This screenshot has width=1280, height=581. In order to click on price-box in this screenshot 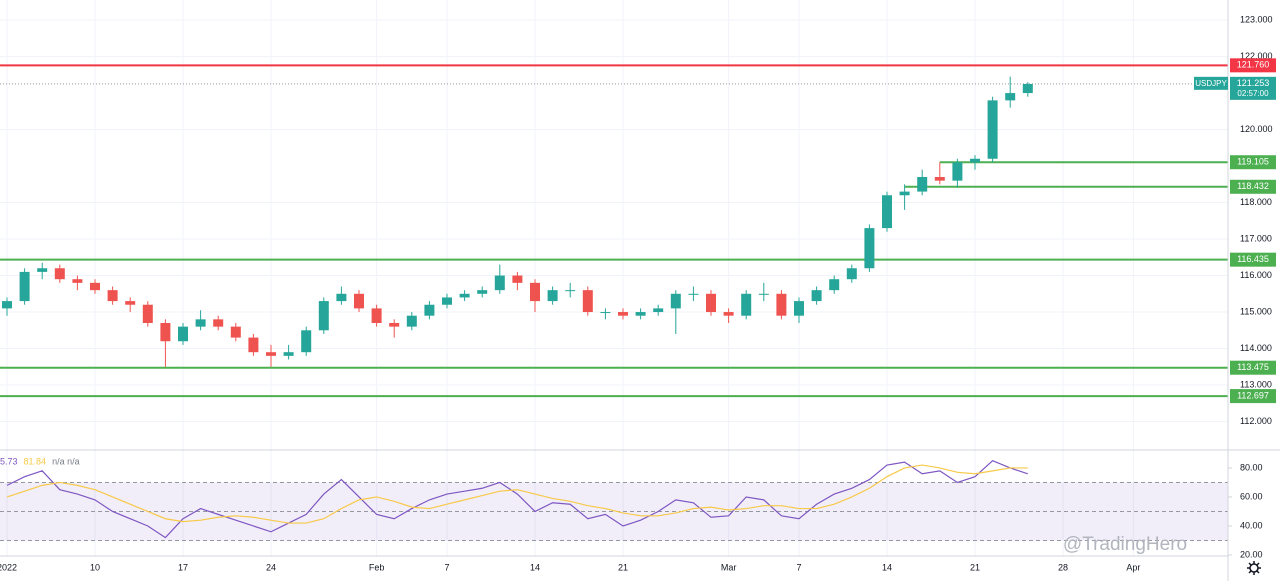, I will do `click(1253, 88)`.